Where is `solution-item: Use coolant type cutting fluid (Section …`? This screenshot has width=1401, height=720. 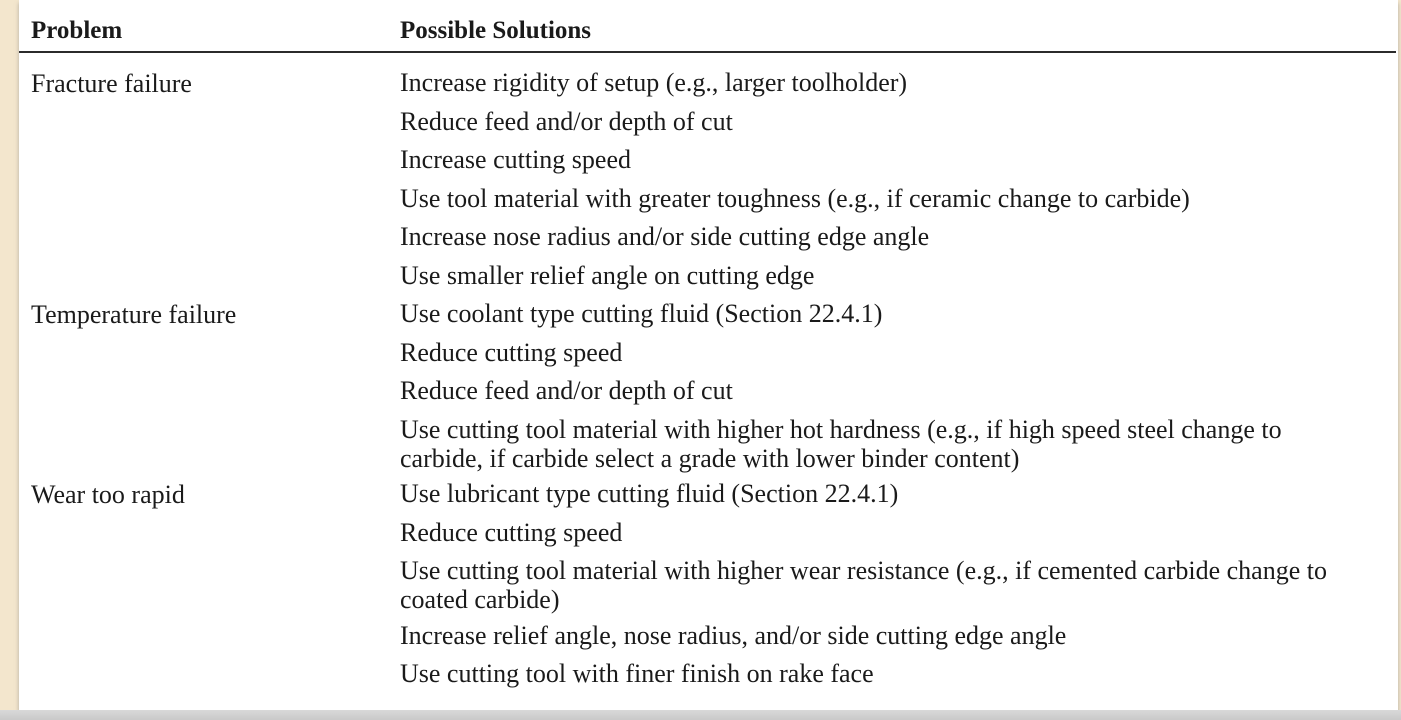
solution-item: Use coolant type cutting fluid (Section … is located at coordinates (641, 313).